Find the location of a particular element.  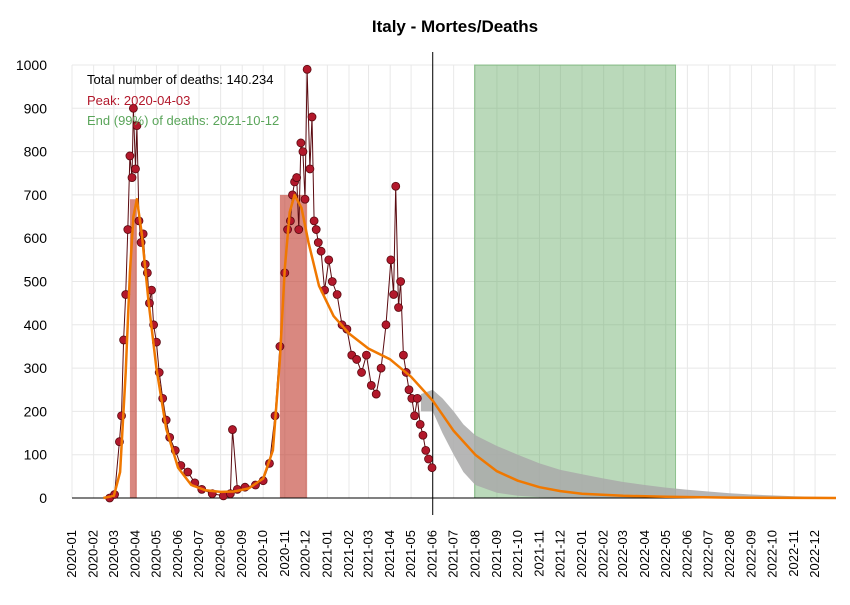

y-tick-label: 200 is located at coordinates (36, 411).